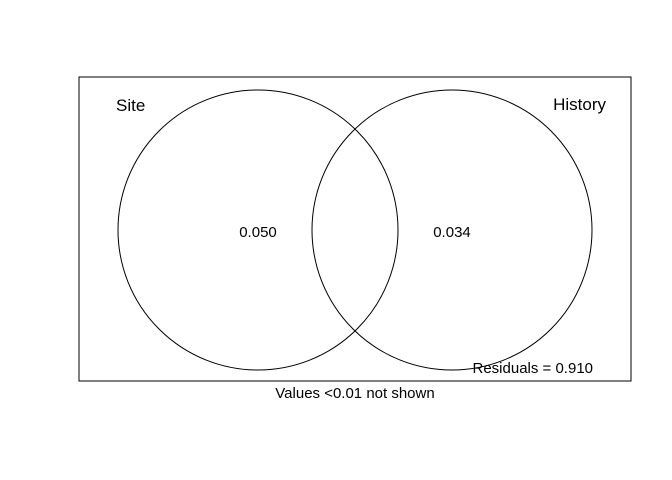 The height and width of the screenshot is (480, 672). Describe the element at coordinates (579, 104) in the screenshot. I see `set-label-history: History` at that location.